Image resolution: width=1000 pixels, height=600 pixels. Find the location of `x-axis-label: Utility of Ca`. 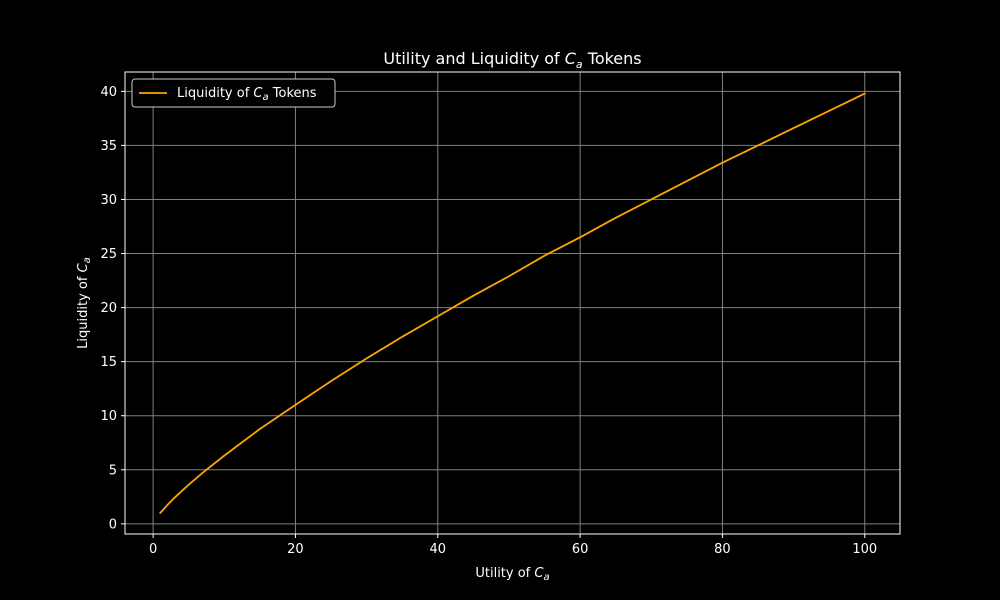

x-axis-label: Utility of Ca is located at coordinates (512, 574).